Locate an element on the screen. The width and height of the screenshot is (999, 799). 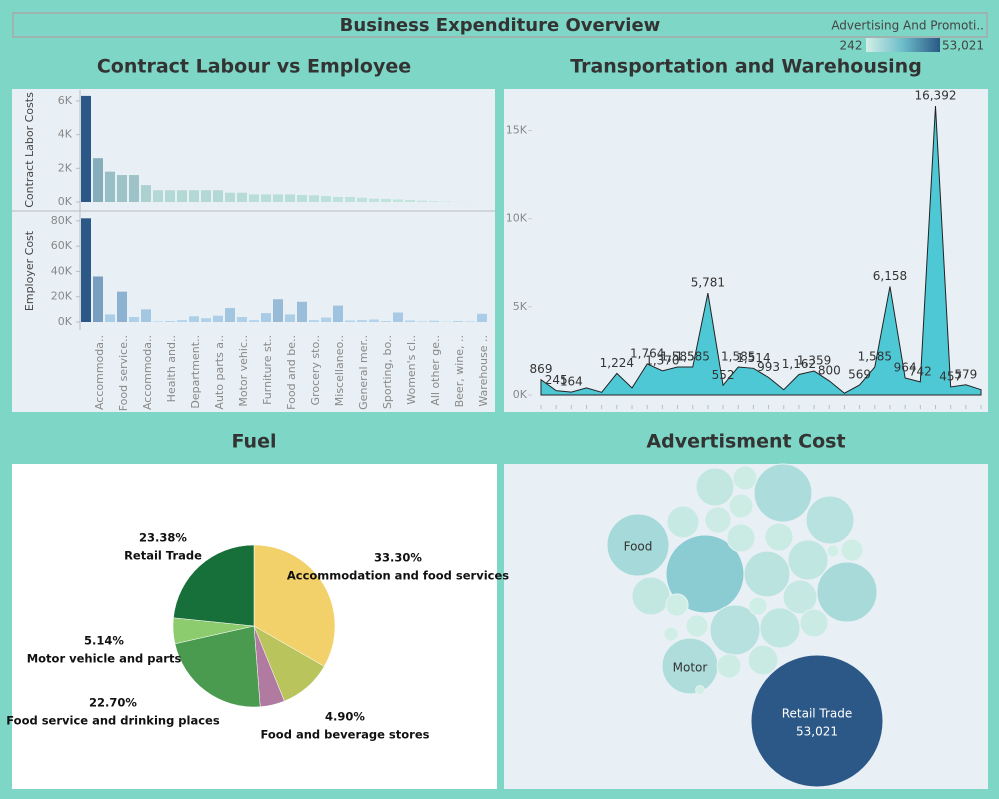
legend-min: 242 is located at coordinates (851, 46).